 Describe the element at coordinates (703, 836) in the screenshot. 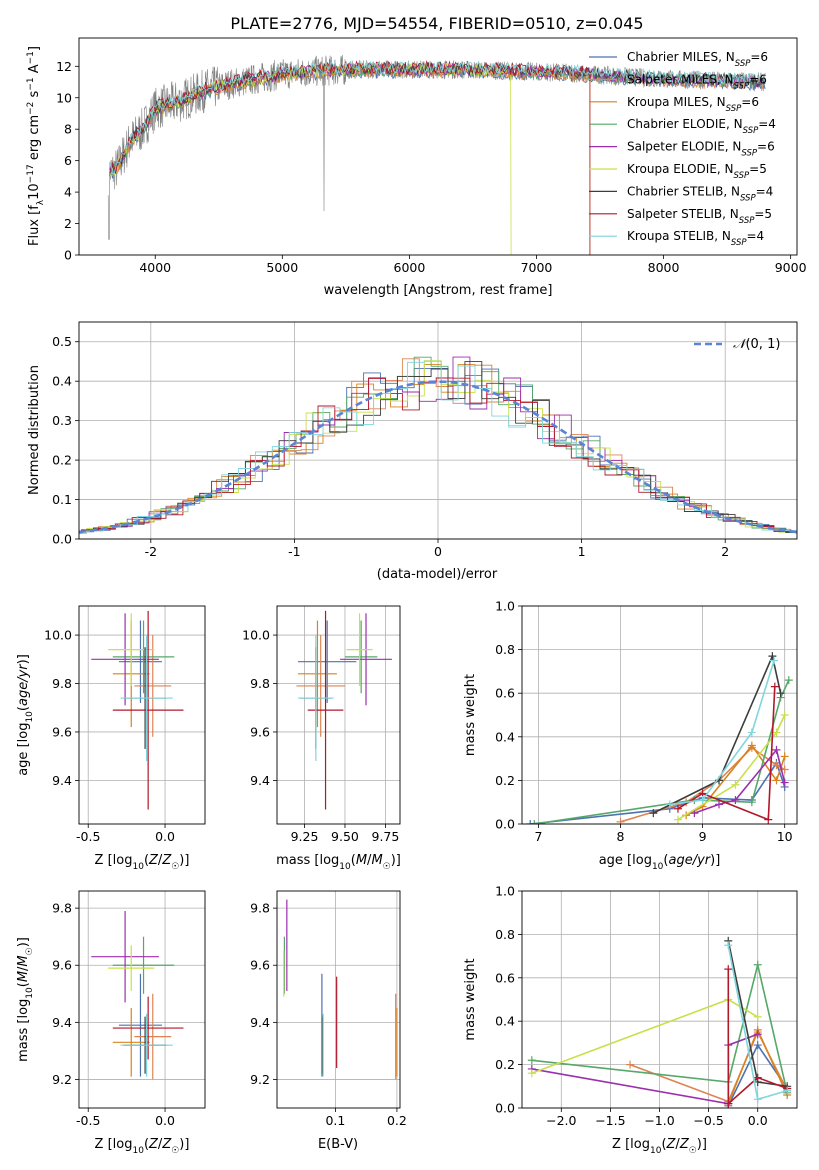

I see `x-tick-label: 9` at that location.